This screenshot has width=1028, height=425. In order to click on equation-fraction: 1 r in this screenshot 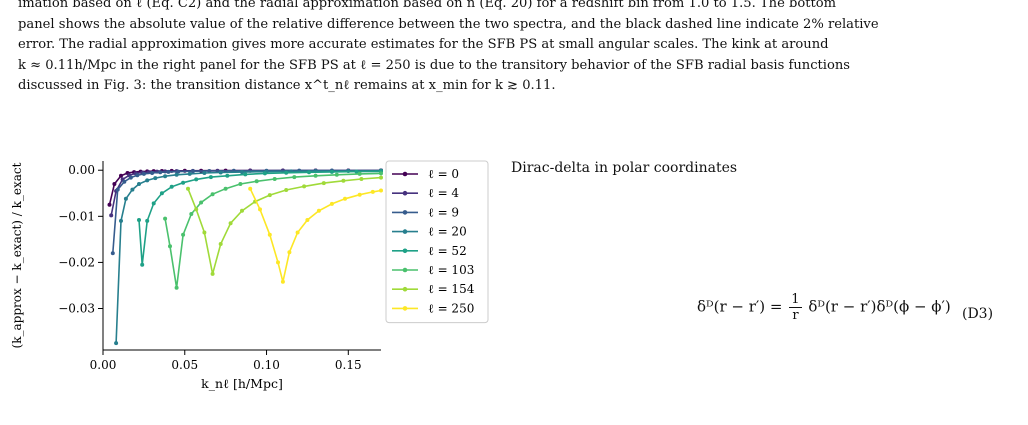, I will do `click(795, 307)`.